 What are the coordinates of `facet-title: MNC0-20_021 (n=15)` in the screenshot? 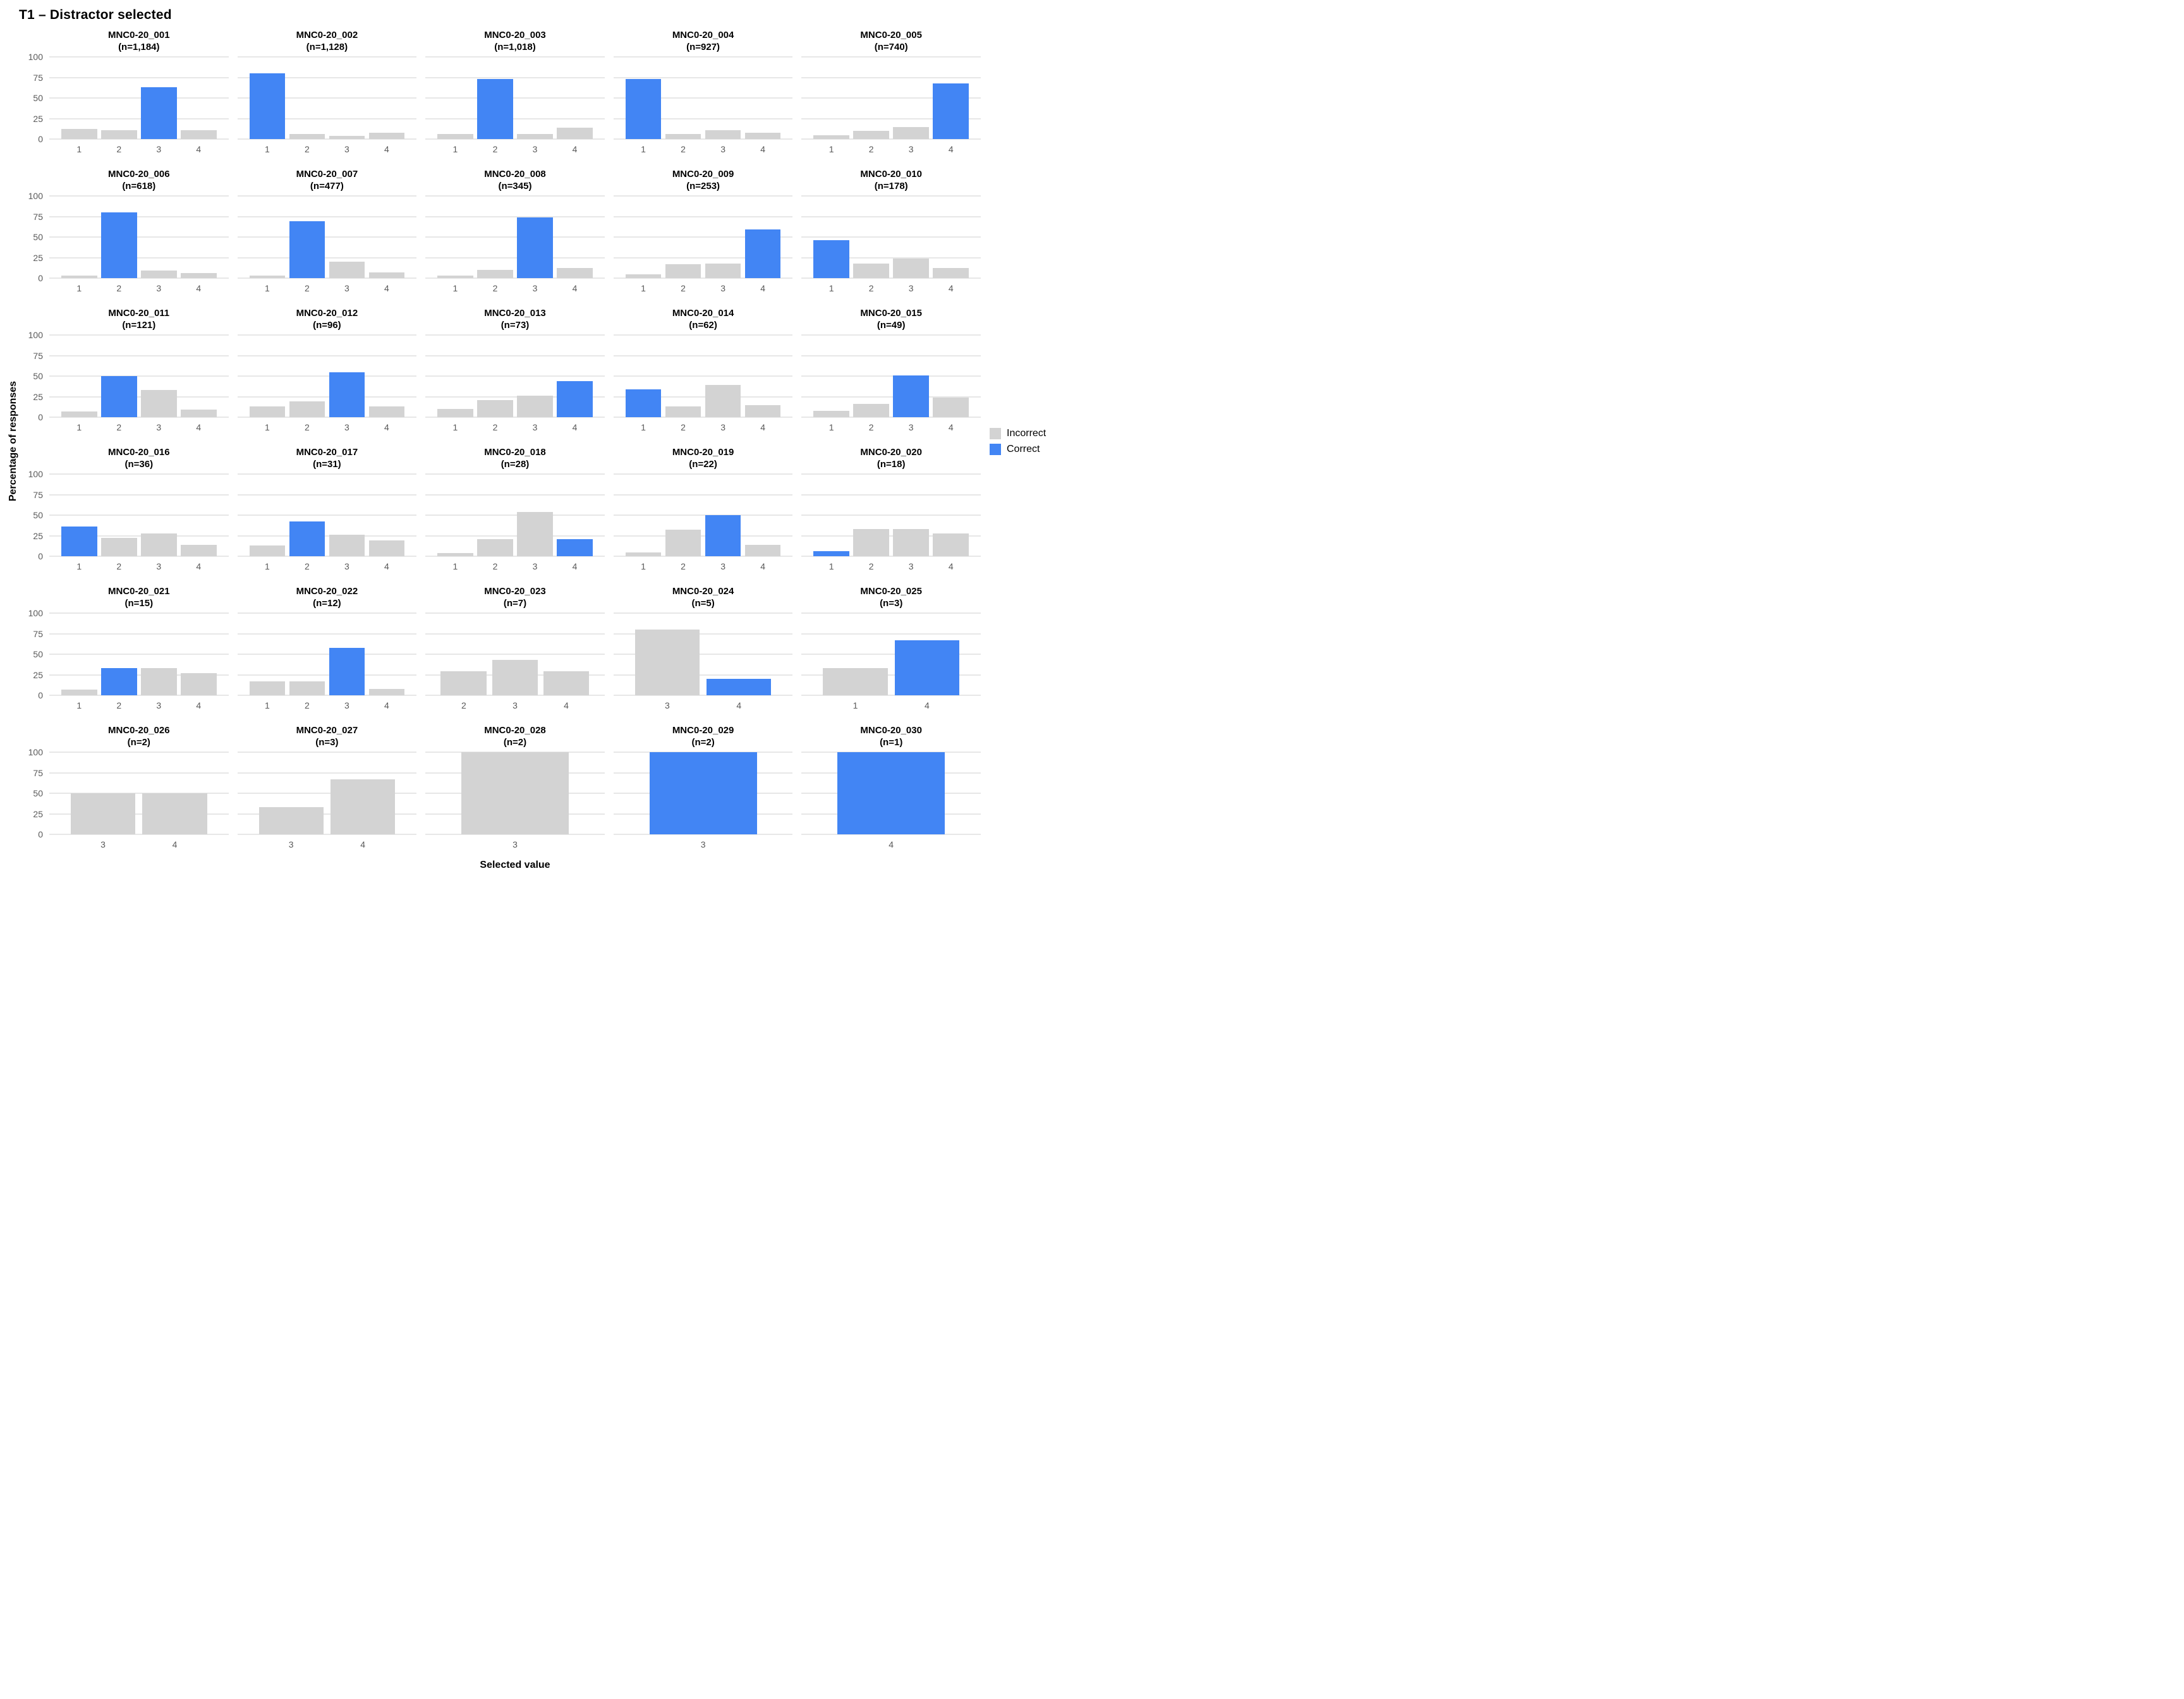 It's located at (139, 597).